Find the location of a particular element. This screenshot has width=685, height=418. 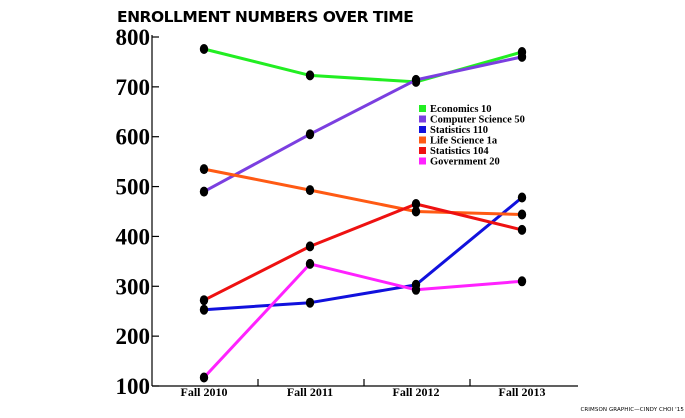

chart-title: ENROLLMENT NUMBERS OVER TIME is located at coordinates (265, 17).